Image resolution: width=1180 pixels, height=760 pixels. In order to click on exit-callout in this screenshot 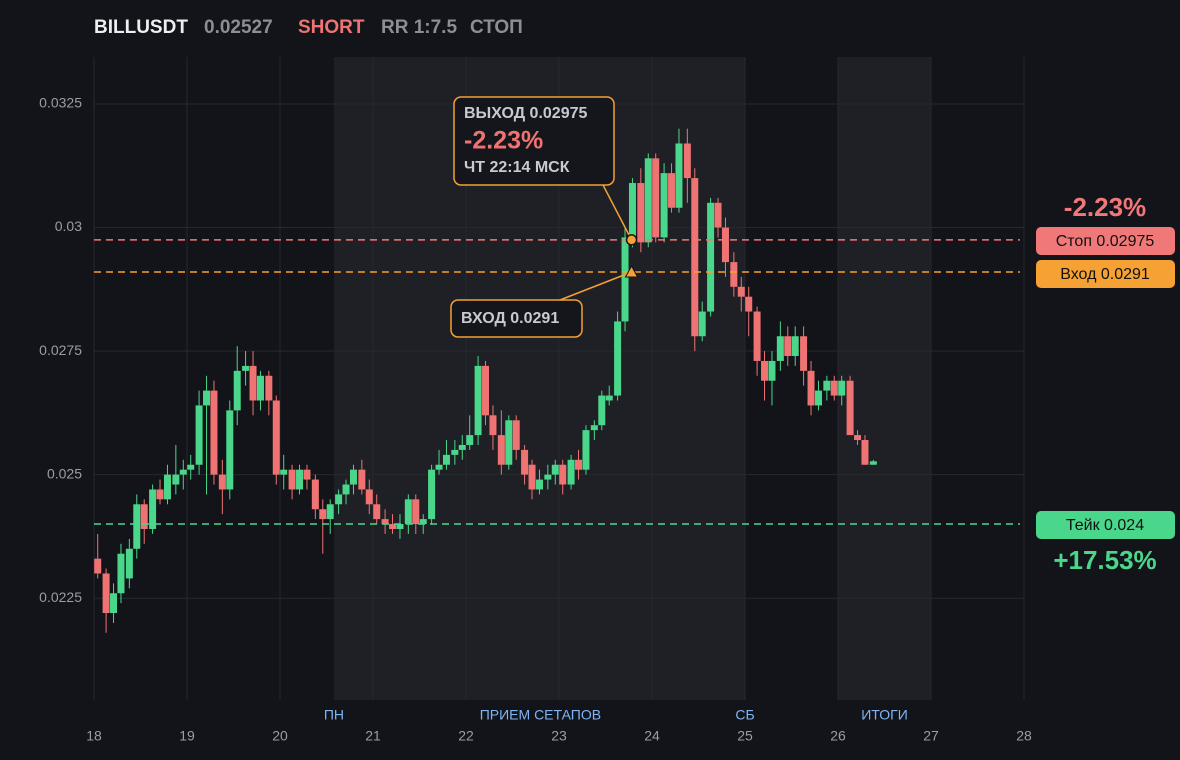, I will do `click(534, 141)`.